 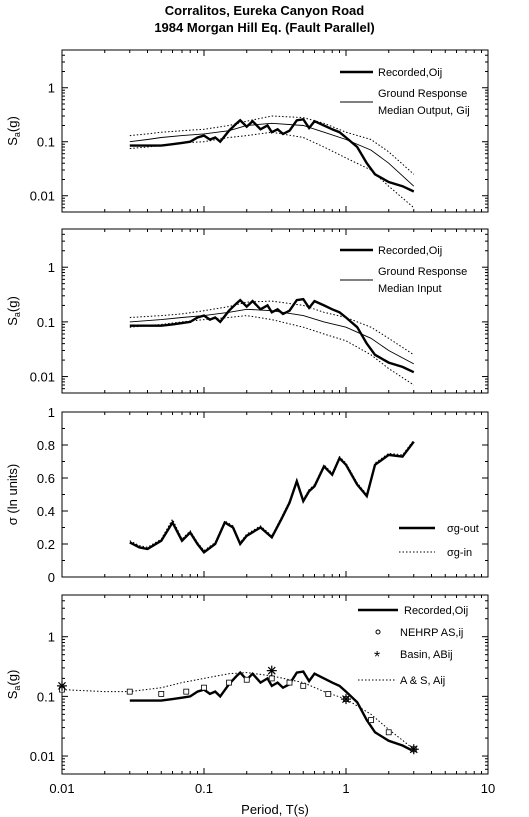 What do you see at coordinates (51, 577) in the screenshot?
I see `y-tick-label: 0` at bounding box center [51, 577].